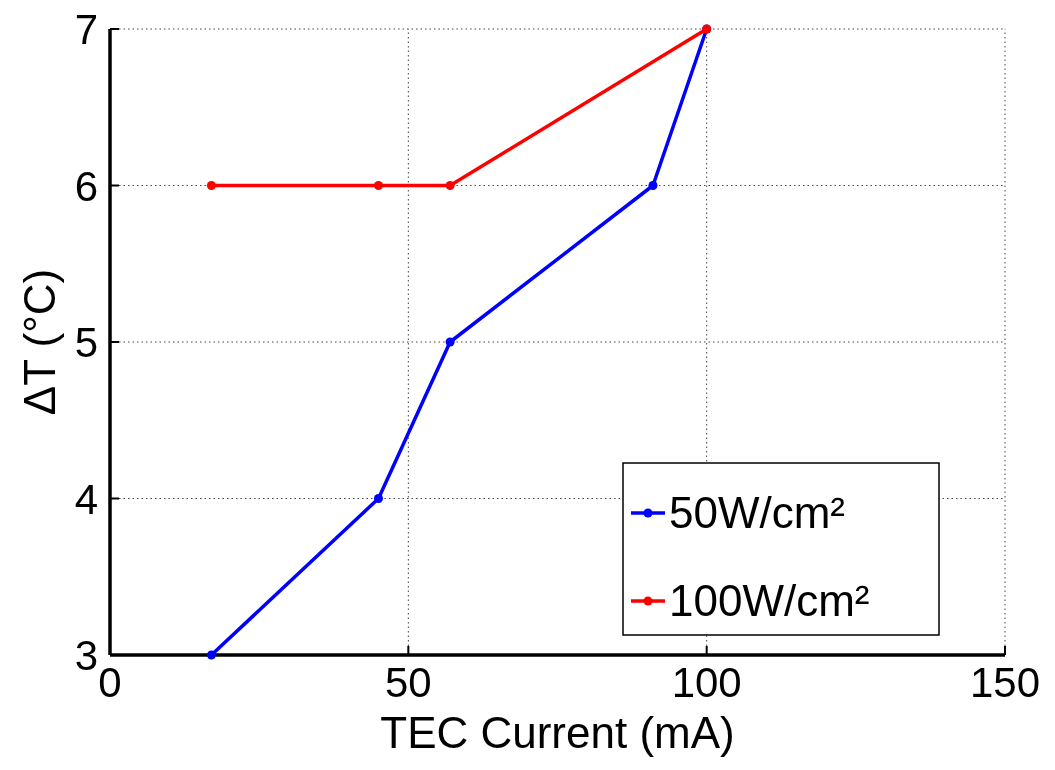 The image size is (1055, 770). Describe the element at coordinates (757, 512) in the screenshot. I see `legend-label: 50W/cm²` at that location.